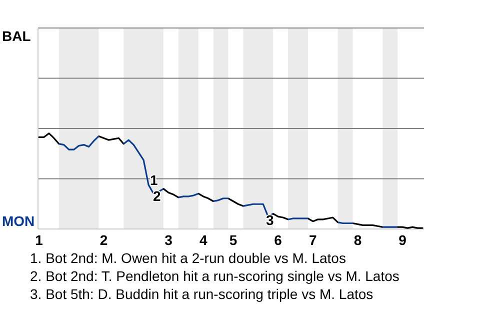 The height and width of the screenshot is (320, 480). What do you see at coordinates (39, 240) in the screenshot?
I see `x-tick-label: 1` at bounding box center [39, 240].